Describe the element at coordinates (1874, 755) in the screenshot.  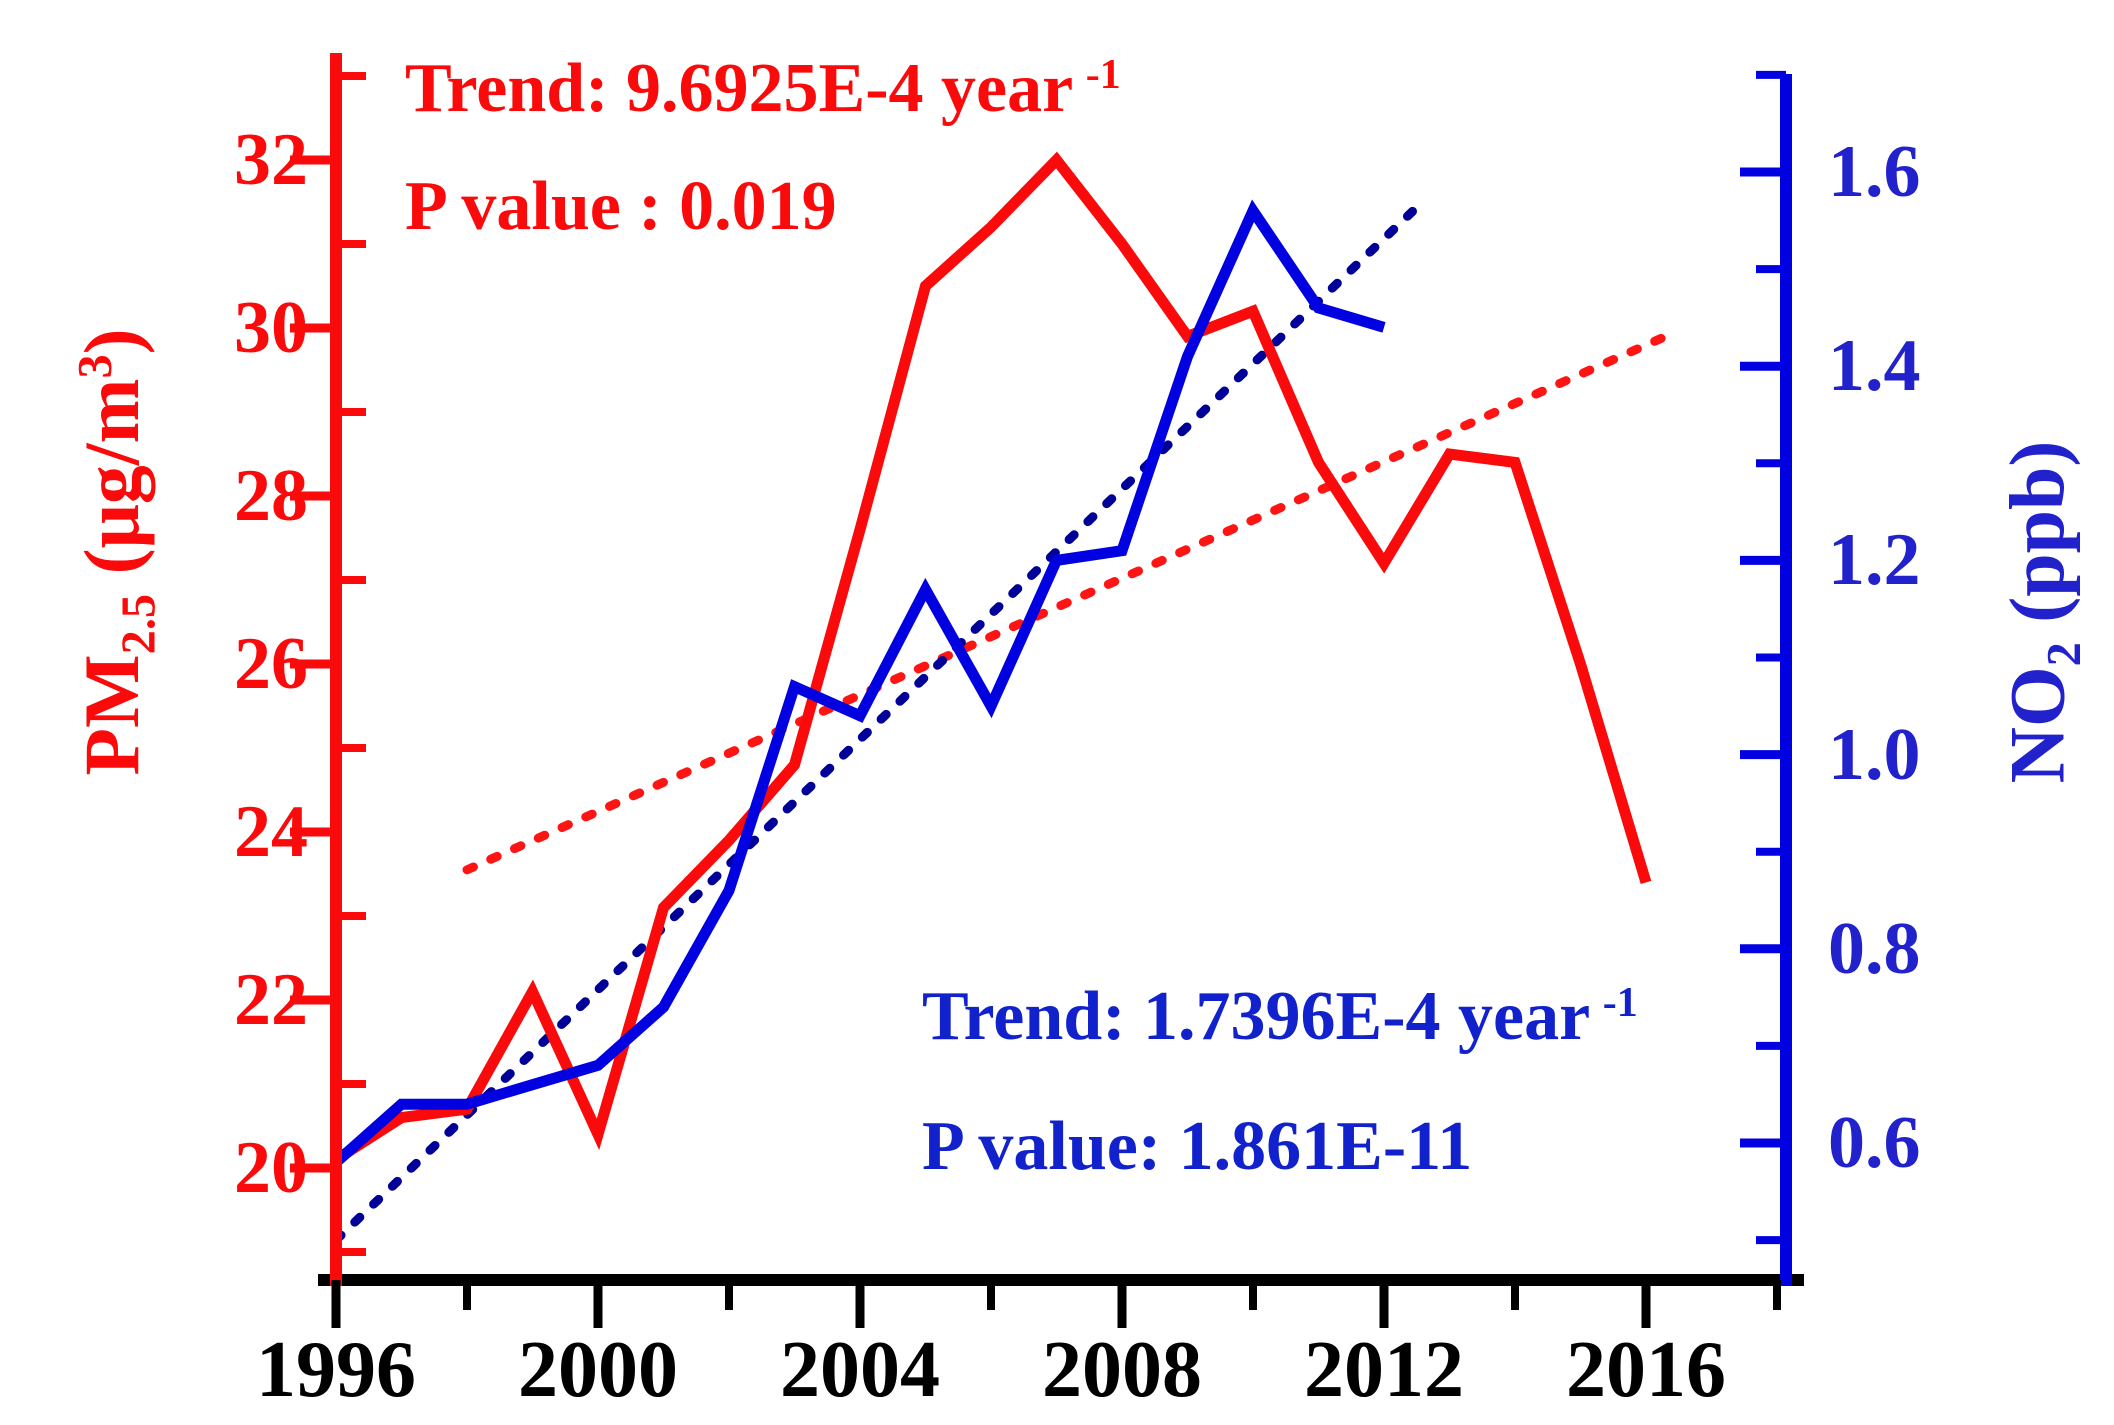
I see `right-tick-label: 1.0` at that location.